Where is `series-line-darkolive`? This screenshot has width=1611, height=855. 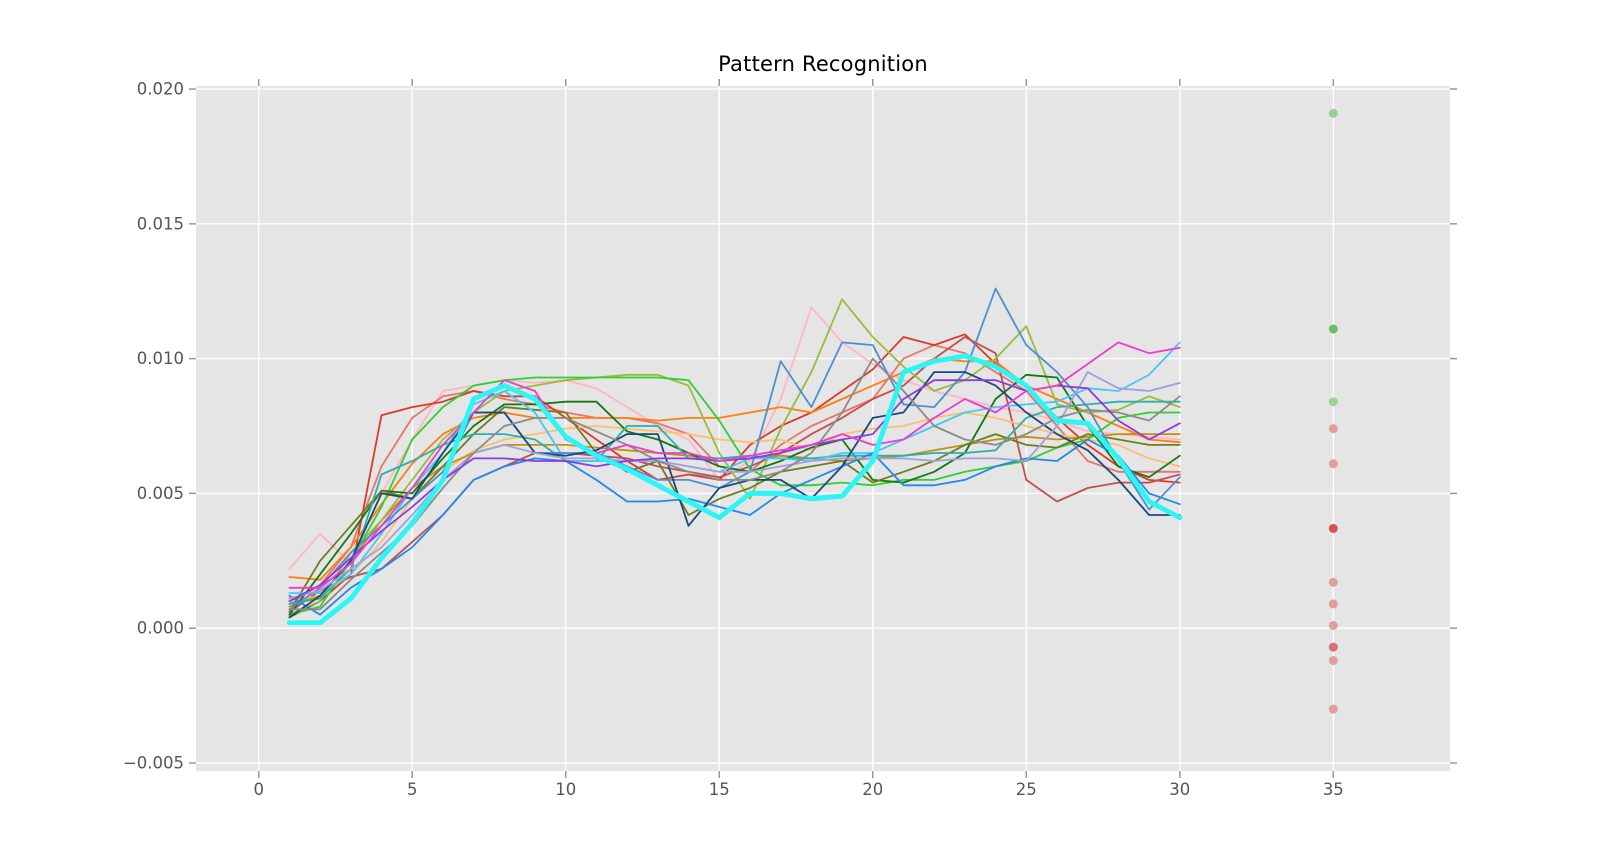
series-line-darkolive is located at coordinates (734, 509).